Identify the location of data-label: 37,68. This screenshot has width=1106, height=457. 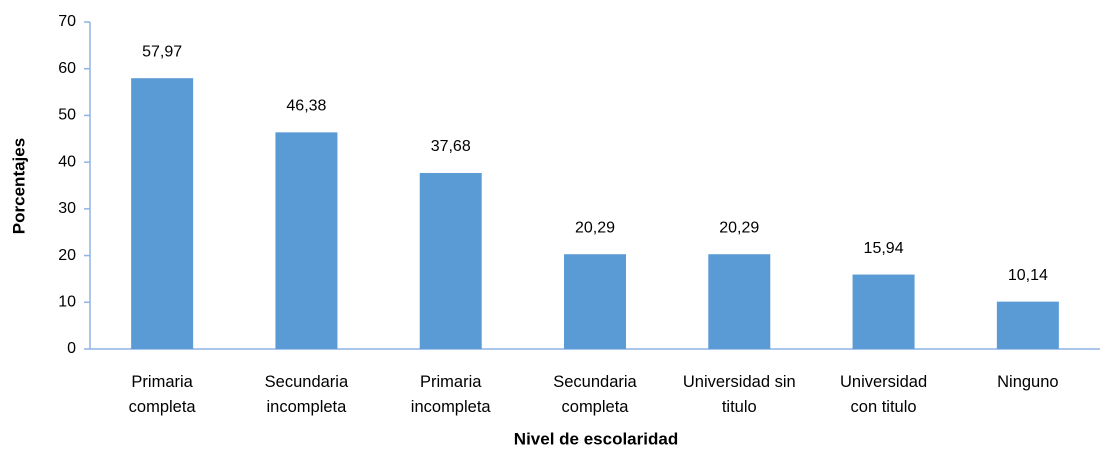
(451, 146).